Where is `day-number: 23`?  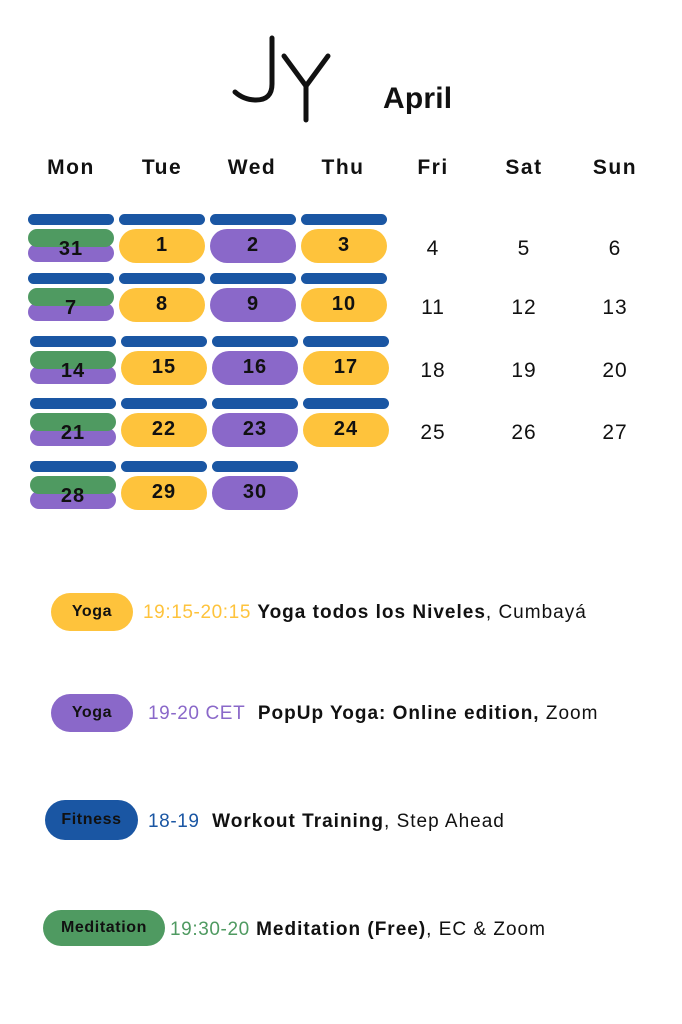 day-number: 23 is located at coordinates (255, 429).